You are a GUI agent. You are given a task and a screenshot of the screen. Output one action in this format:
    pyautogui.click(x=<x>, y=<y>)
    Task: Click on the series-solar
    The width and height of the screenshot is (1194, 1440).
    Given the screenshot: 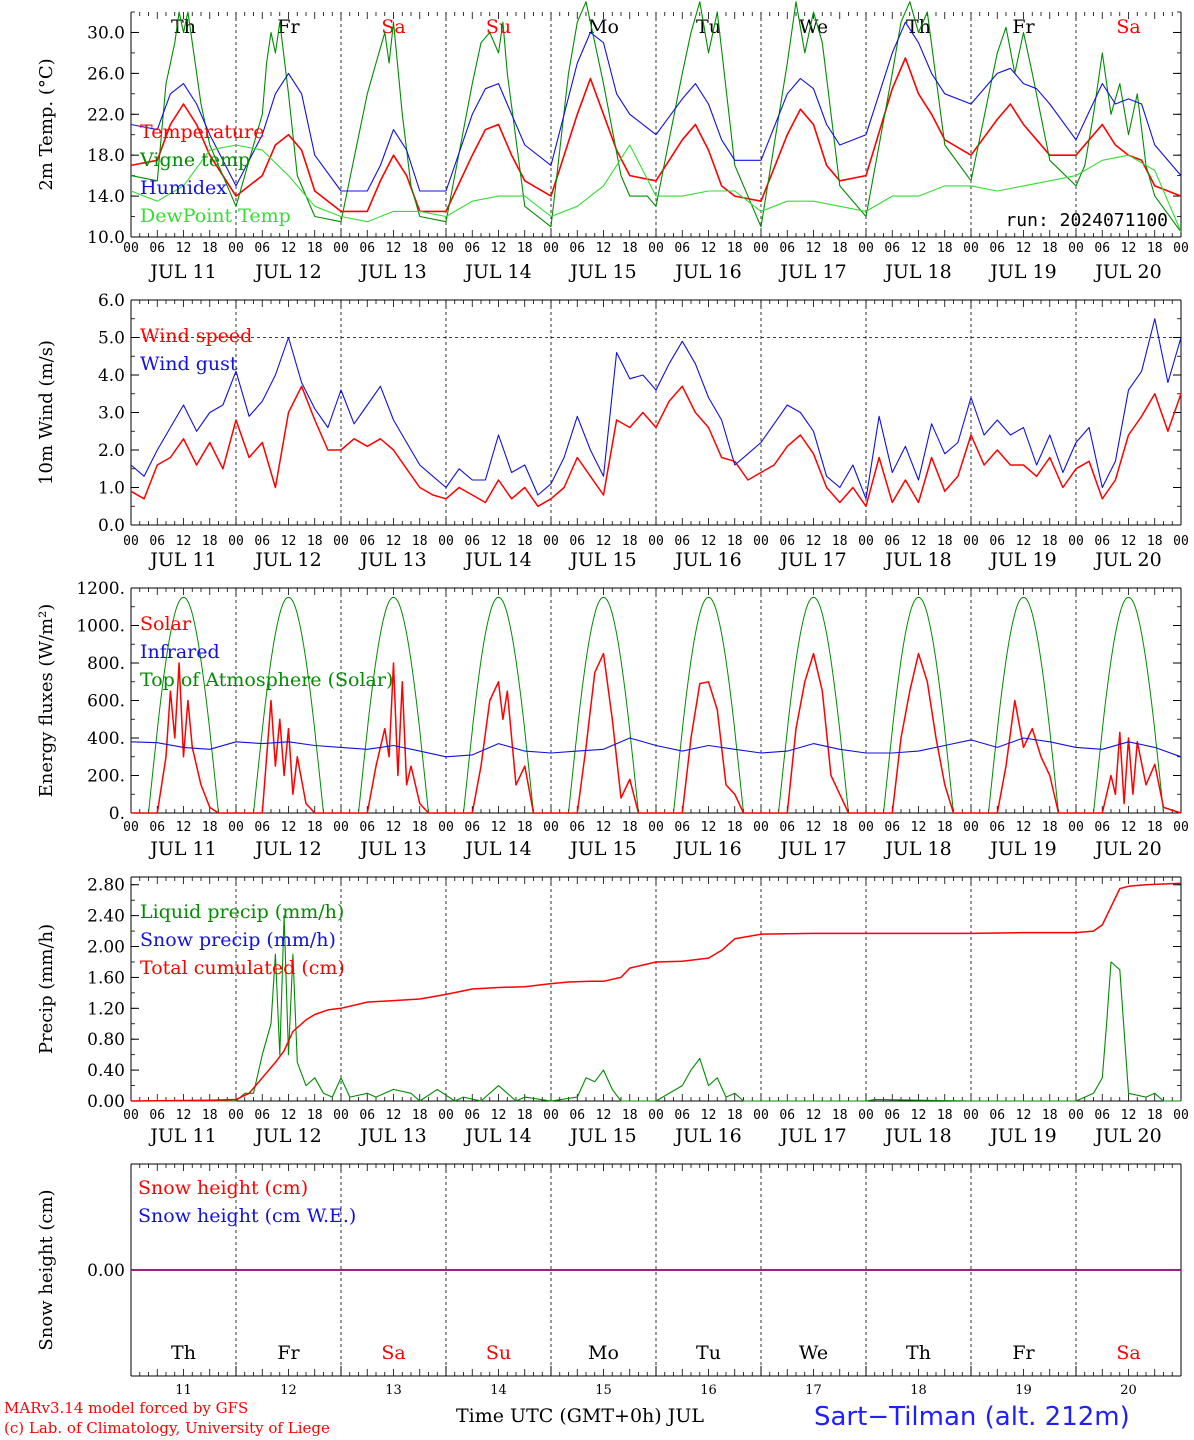 What is the action you would take?
    pyautogui.click(x=656, y=733)
    